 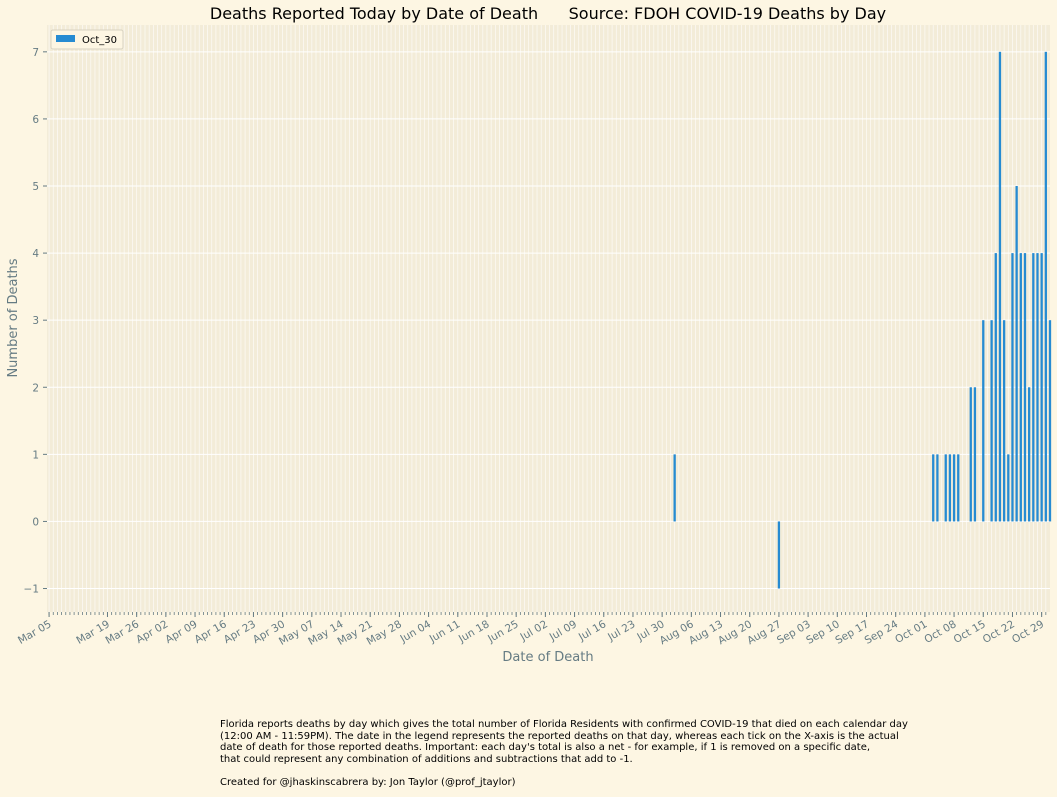 I want to click on x-tick-label: Sep 24, so click(x=882, y=632).